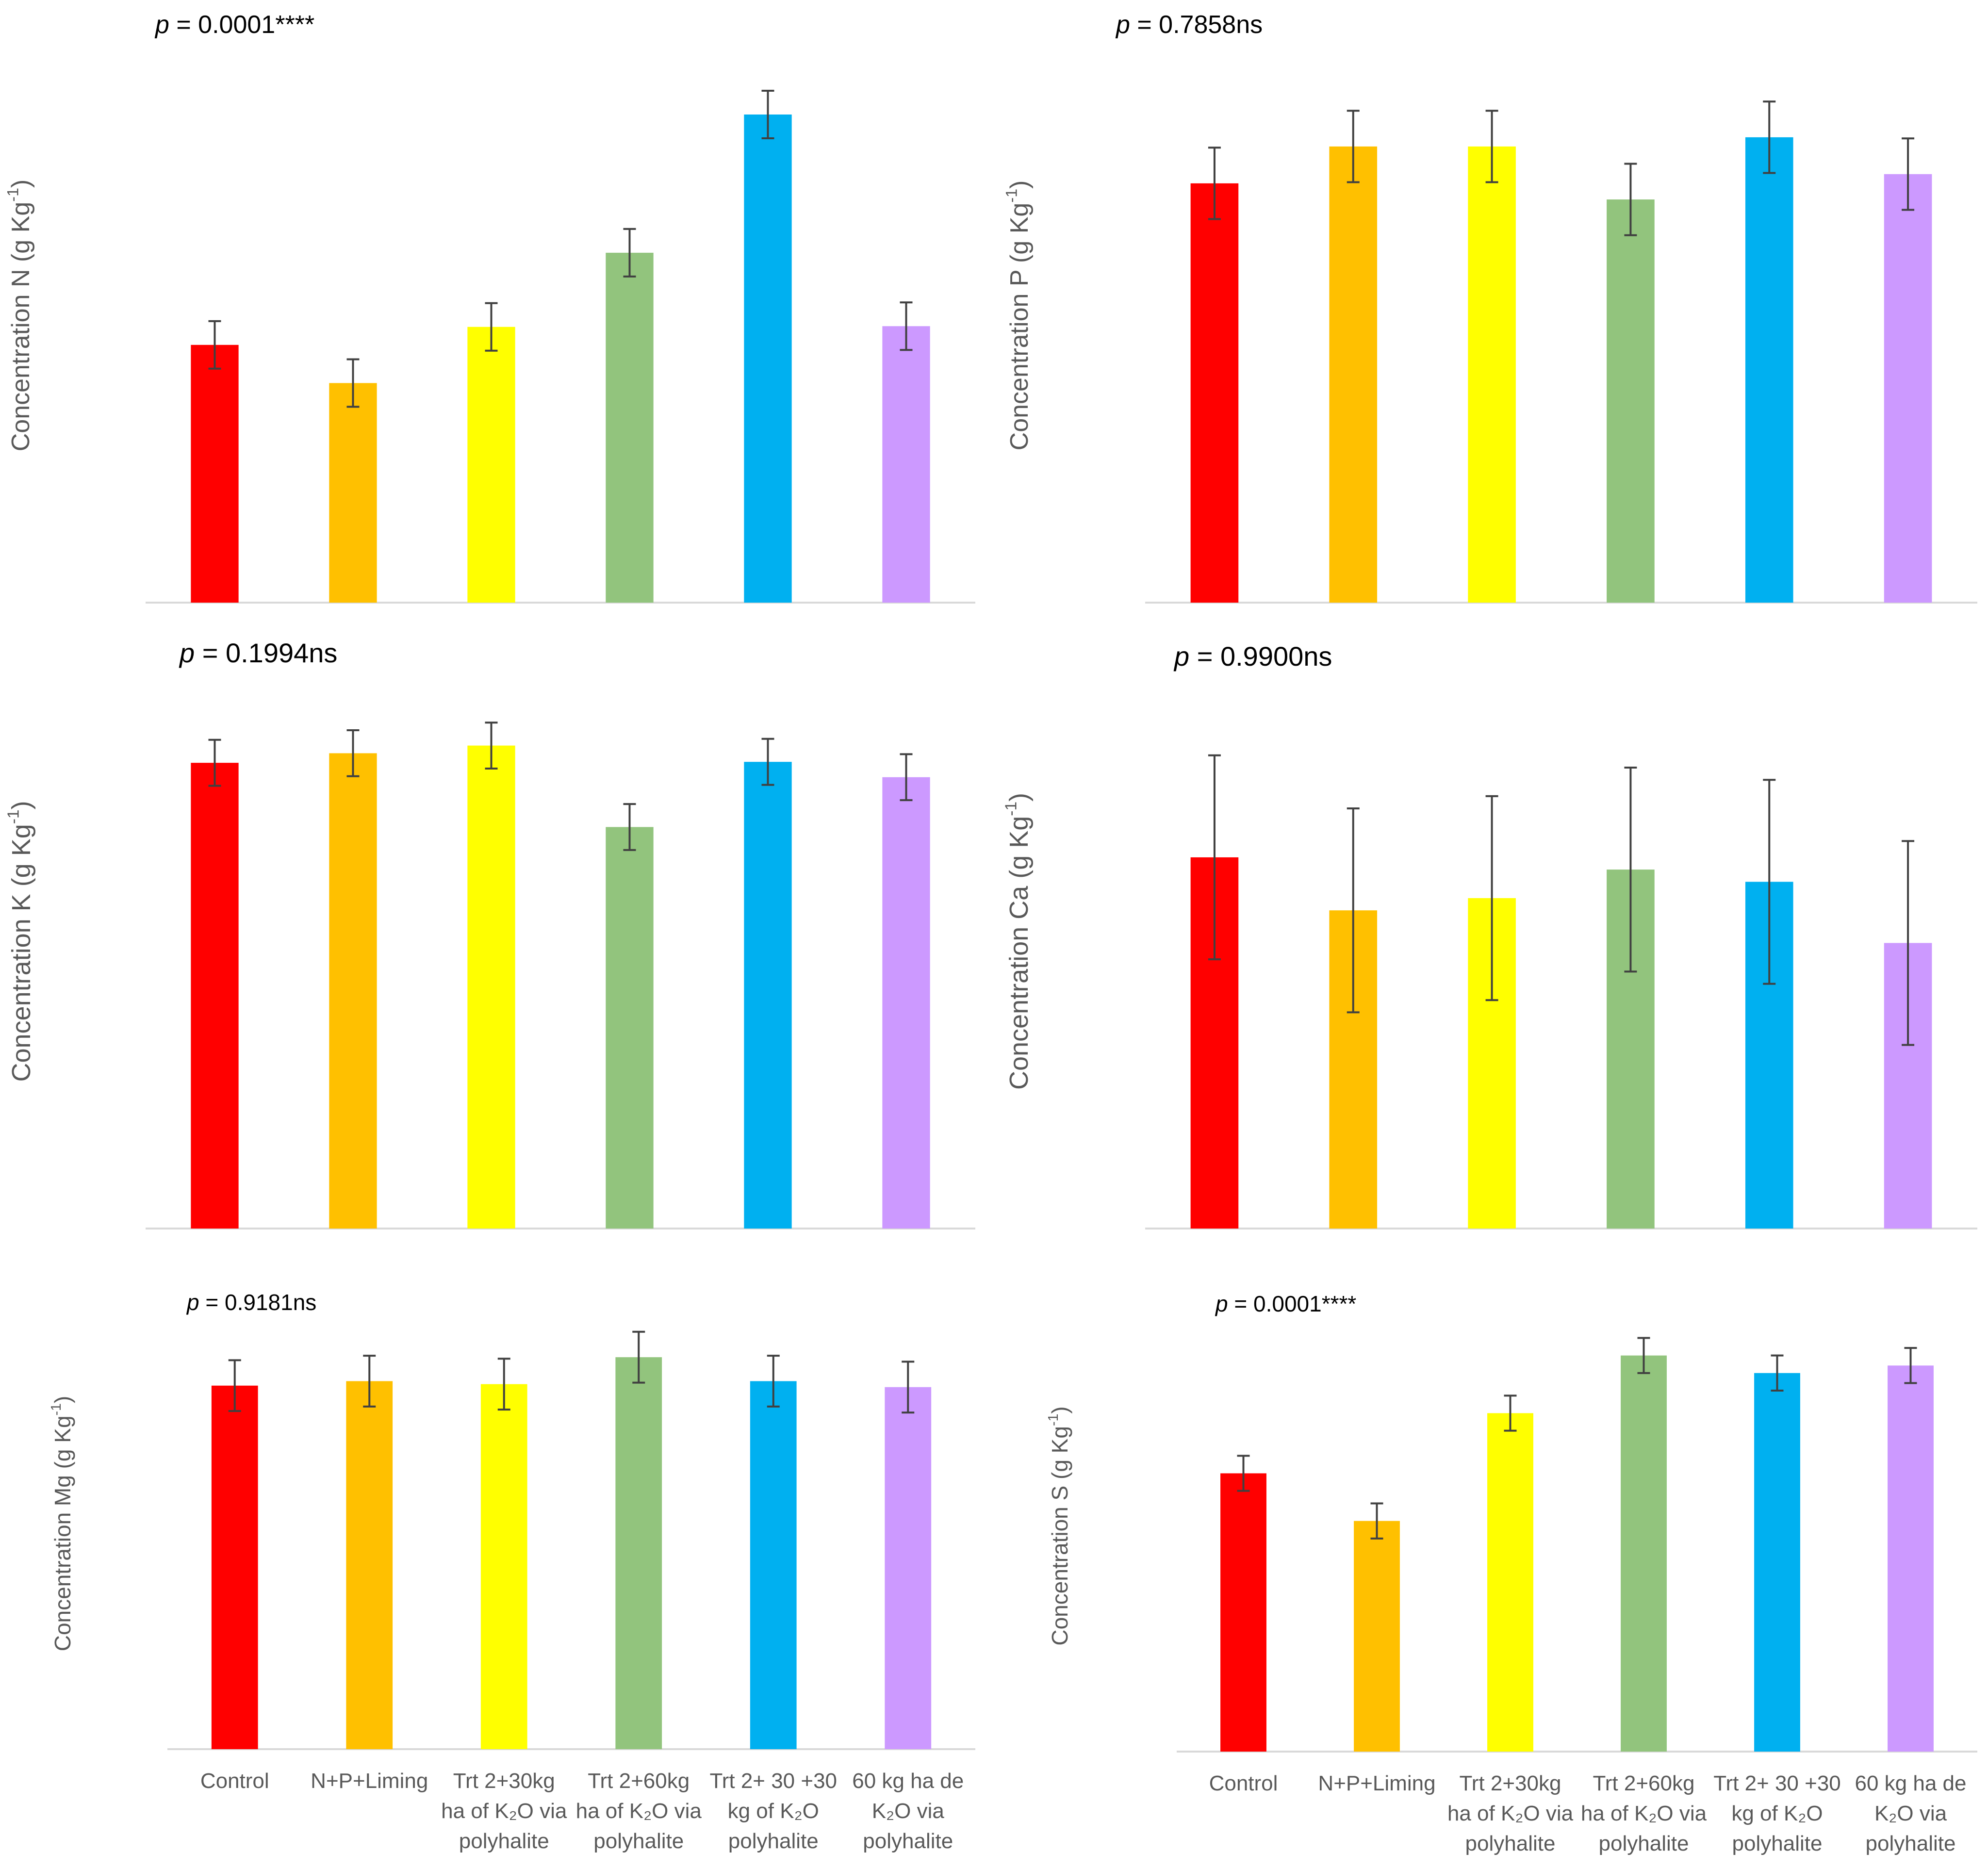  Describe the element at coordinates (1252, 657) in the screenshot. I see `p-value: p = 0.9900ns` at that location.